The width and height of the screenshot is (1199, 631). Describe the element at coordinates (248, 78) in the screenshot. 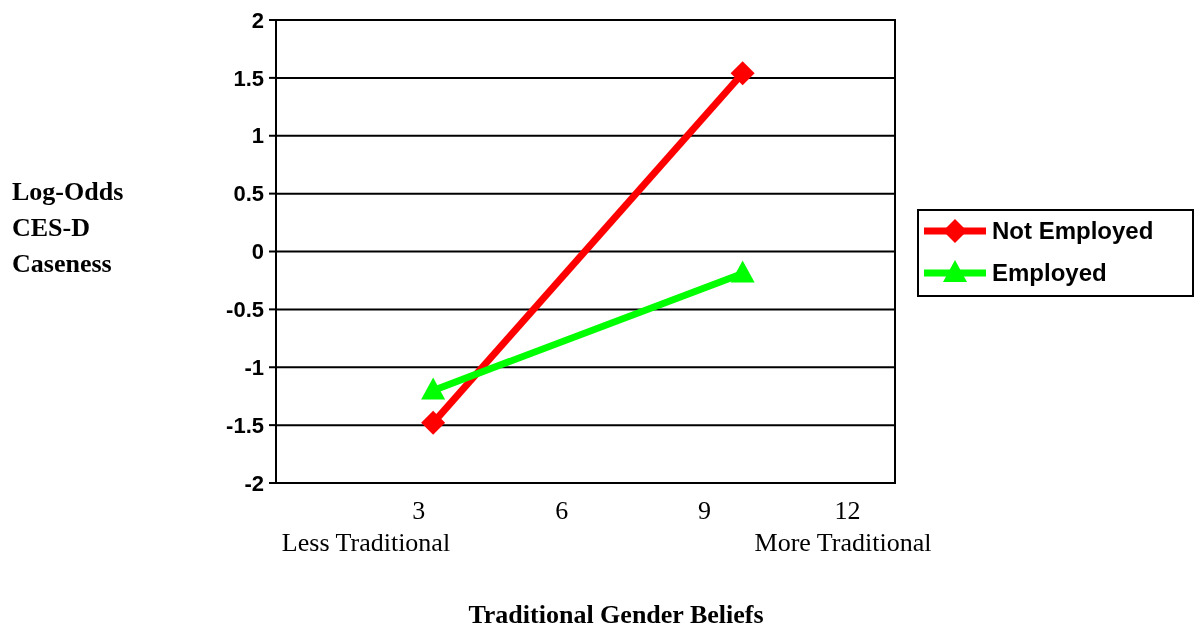

I see `y-tick-label: 1.5` at that location.